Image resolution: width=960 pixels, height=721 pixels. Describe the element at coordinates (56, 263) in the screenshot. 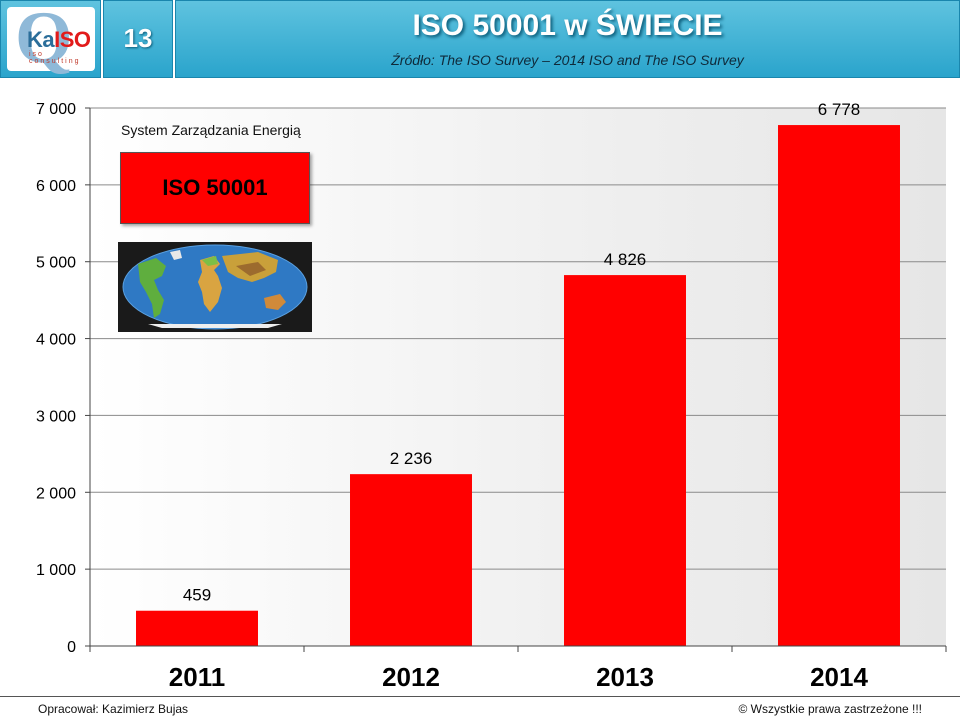

I see `y-tick-label: 5 000` at that location.